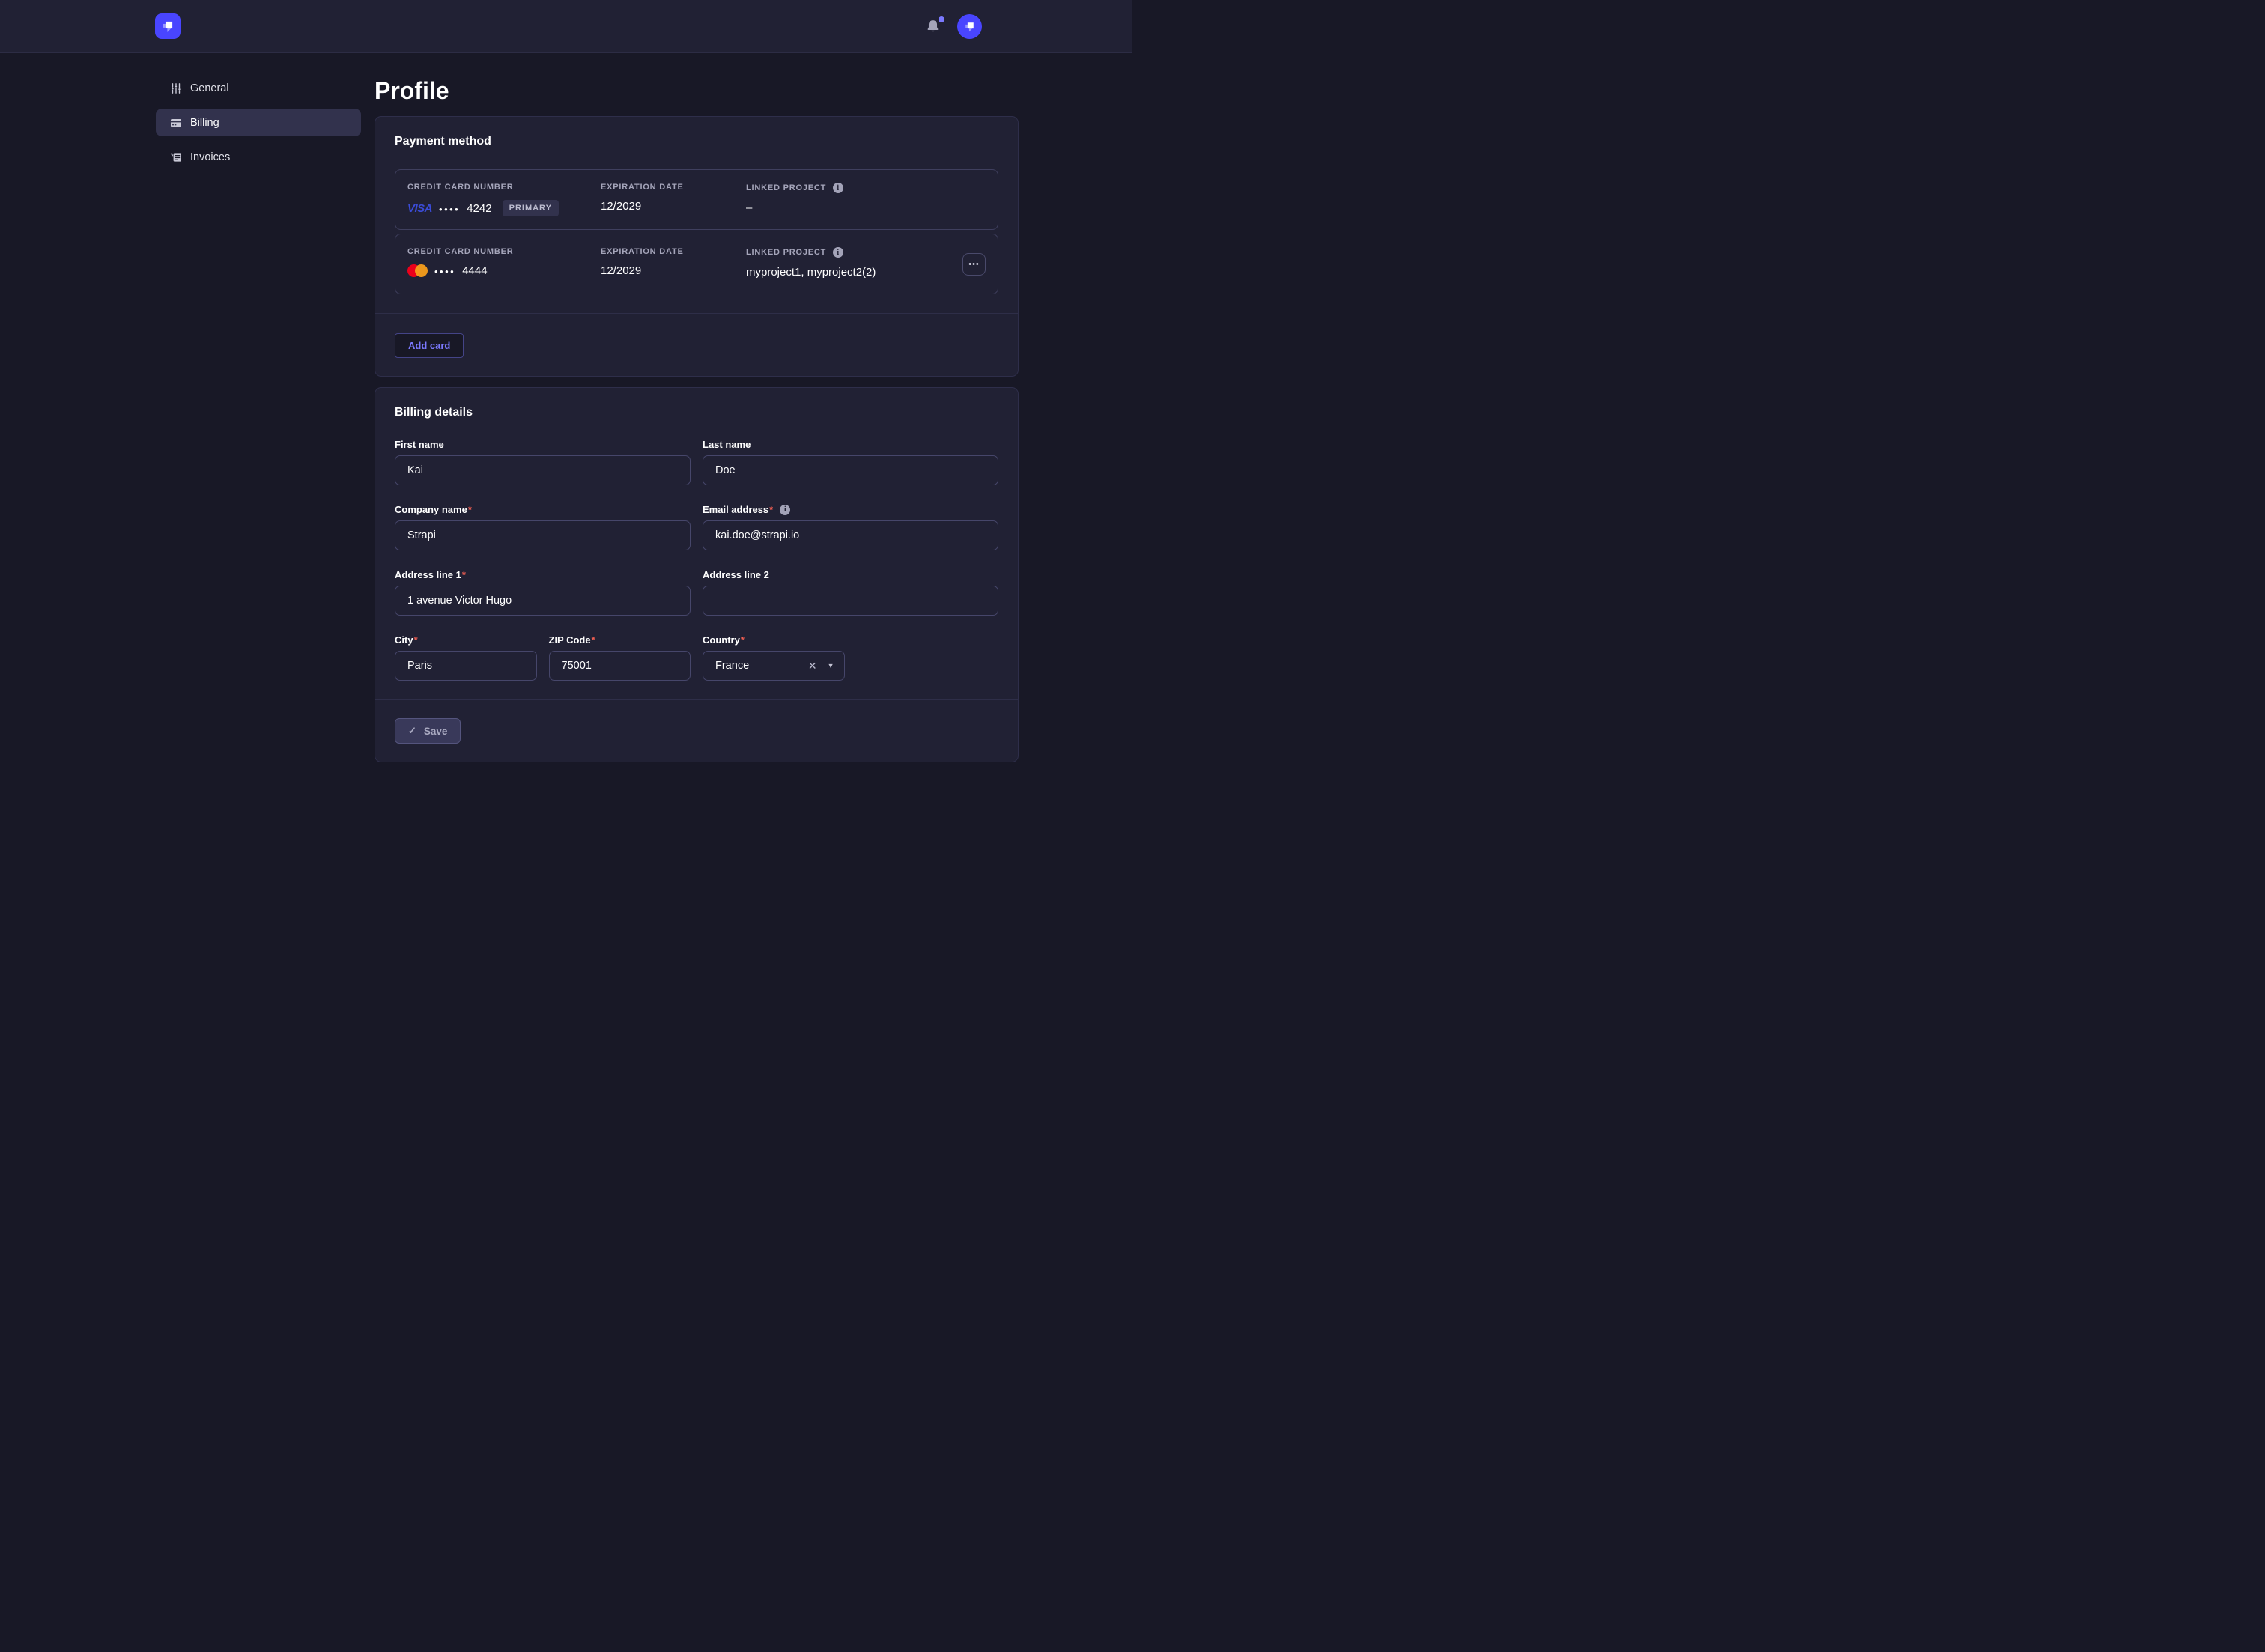  What do you see at coordinates (566, 26) in the screenshot?
I see `top-header` at bounding box center [566, 26].